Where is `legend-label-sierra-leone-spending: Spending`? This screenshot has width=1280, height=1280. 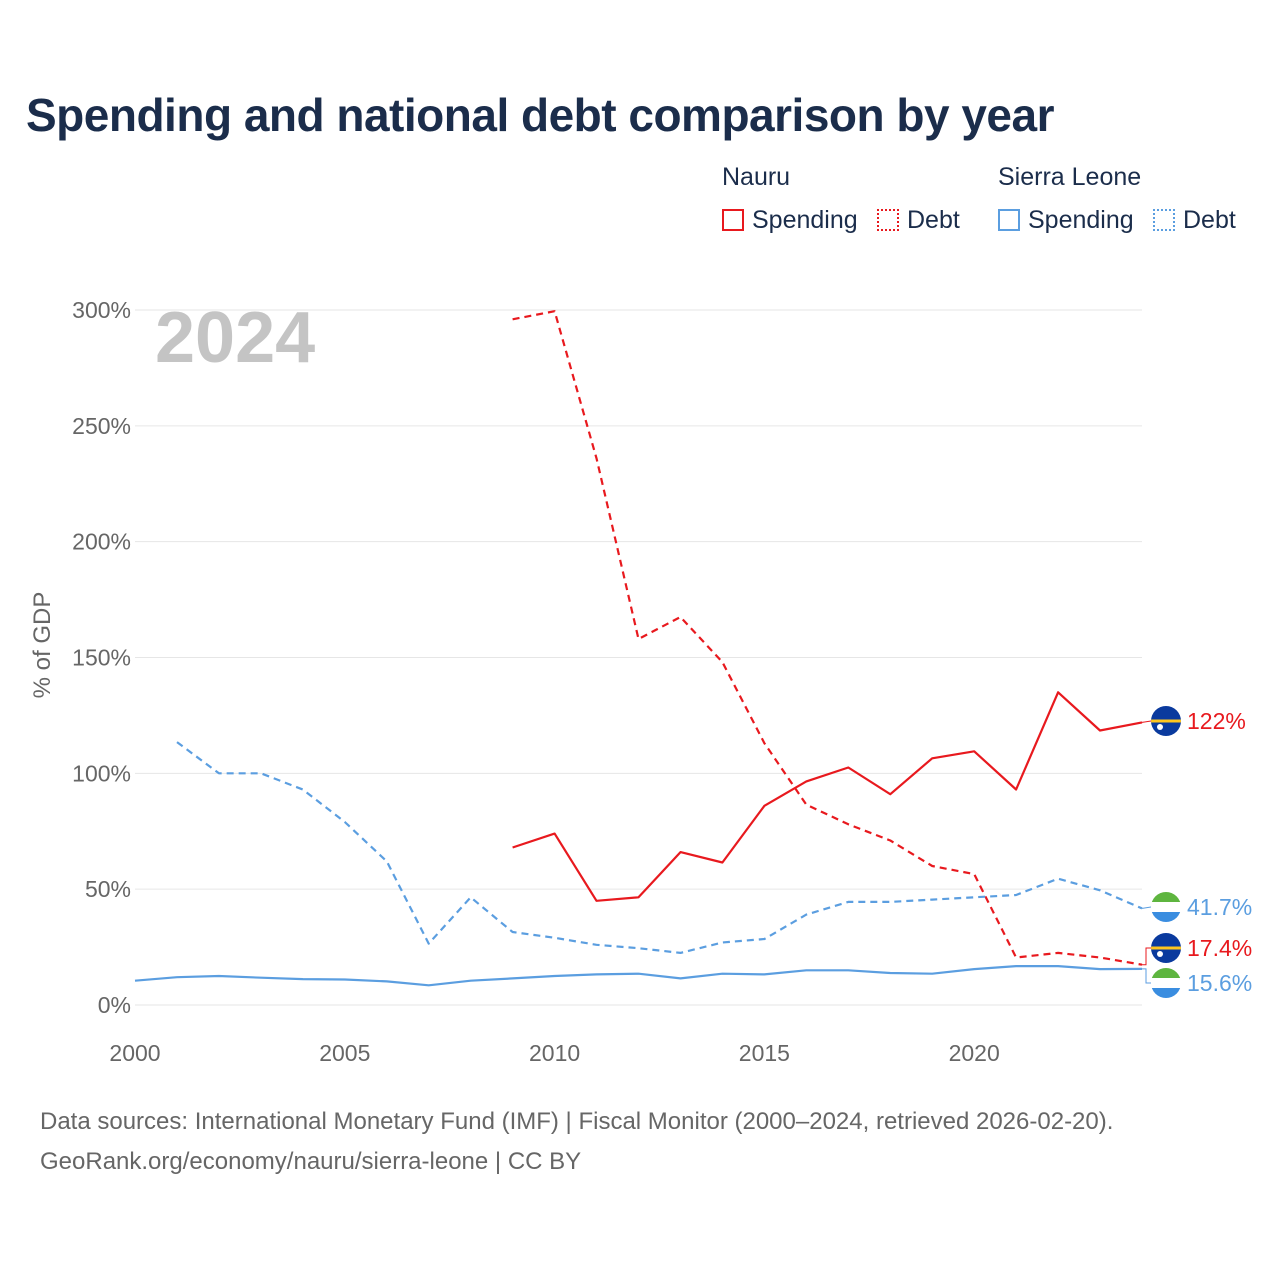
legend-label-sierra-leone-spending: Spending is located at coordinates (1081, 219).